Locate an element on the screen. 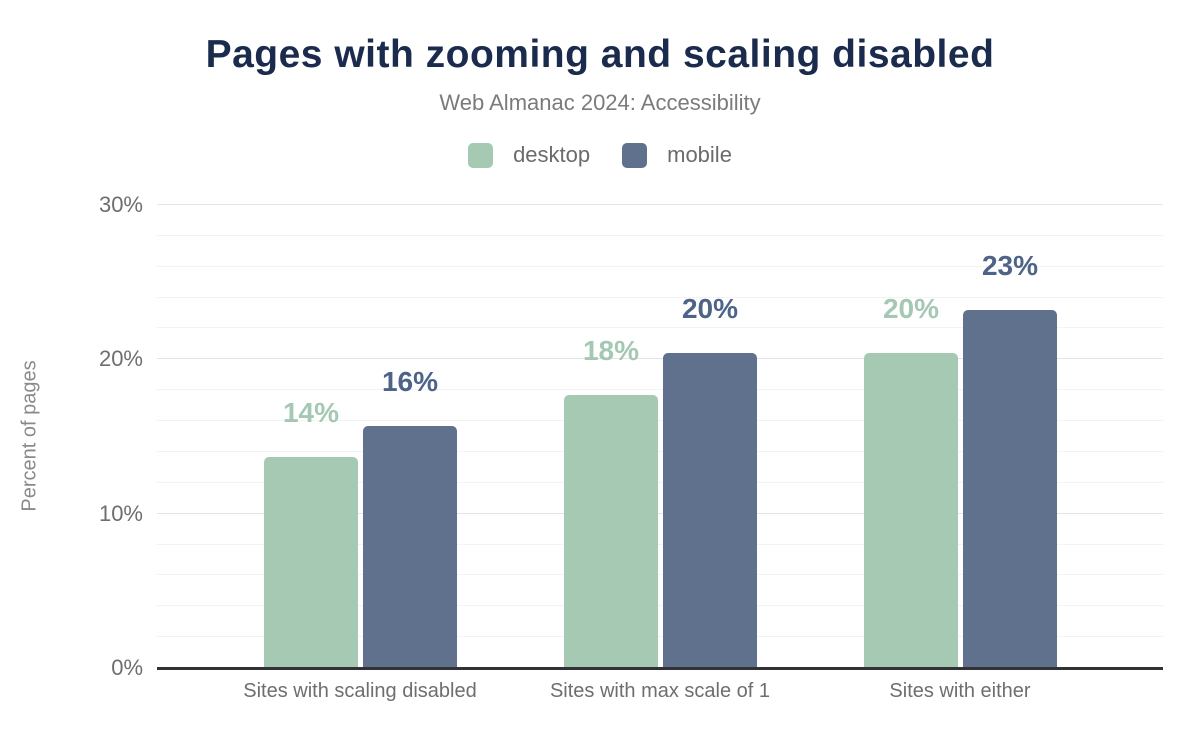  legend-item-desktop: desktop is located at coordinates (529, 155).